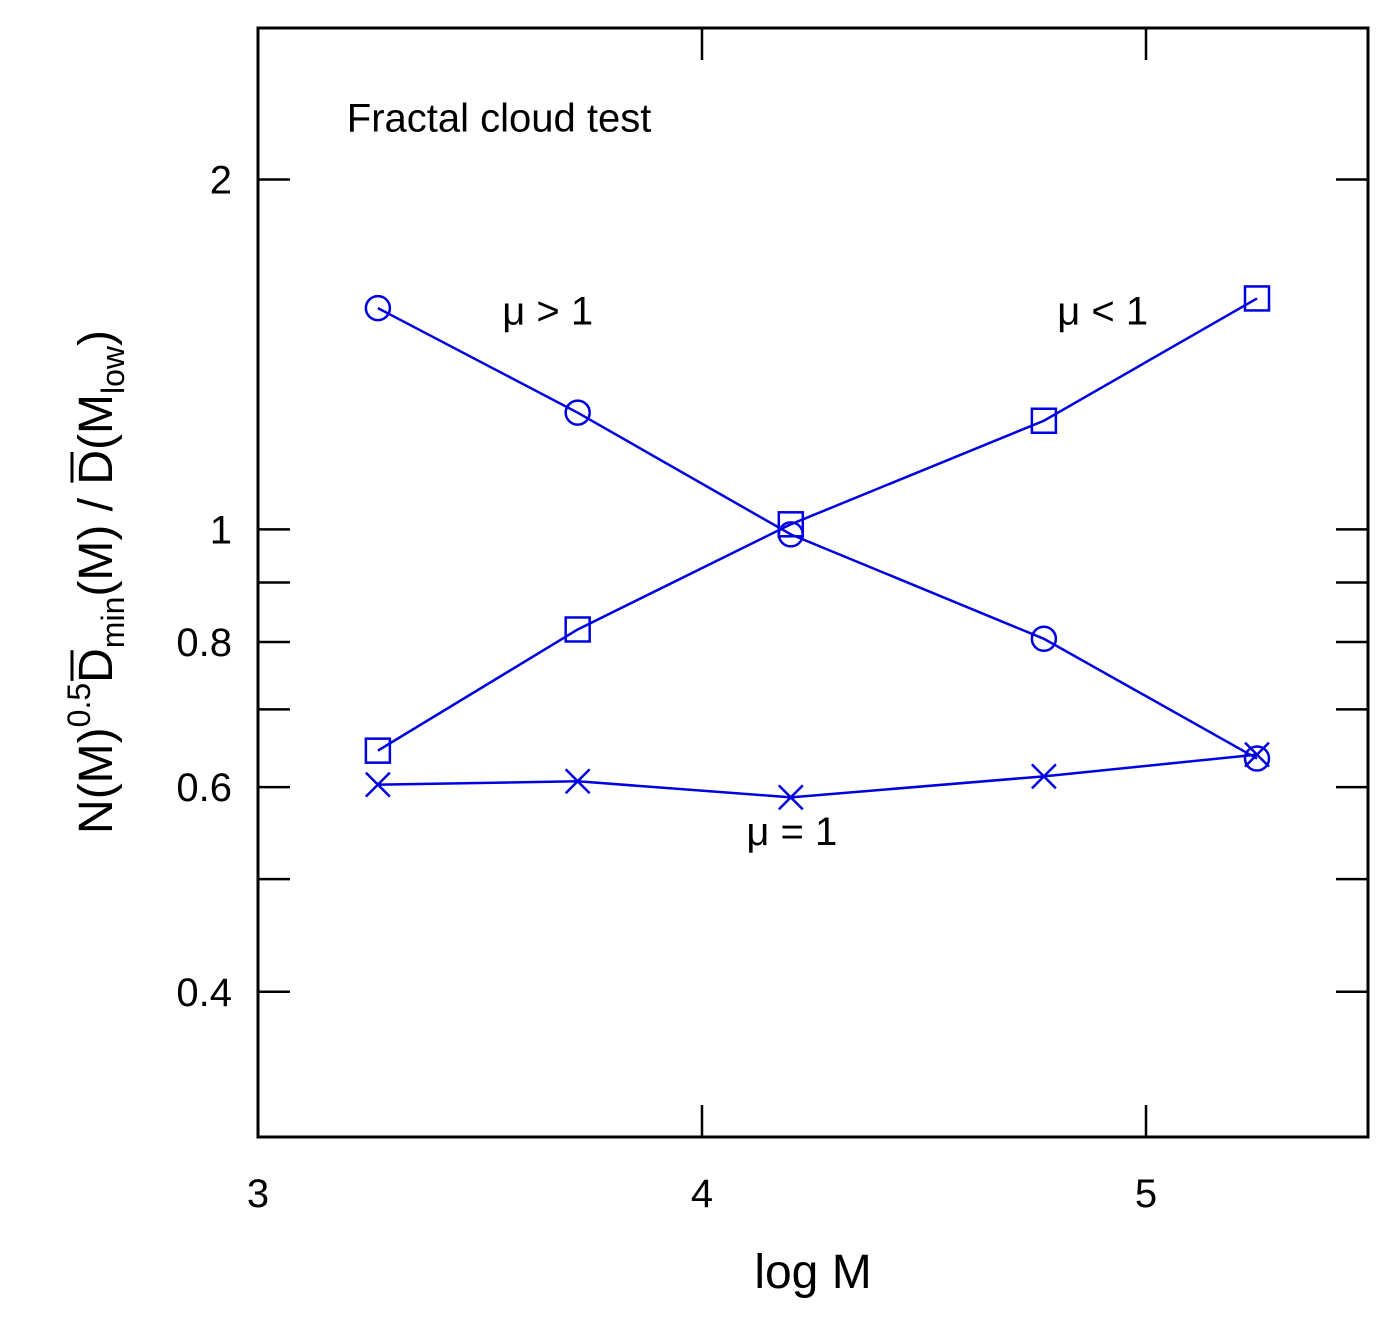 Image resolution: width=1394 pixels, height=1322 pixels. What do you see at coordinates (96, 338) in the screenshot?
I see `y-axis-title-part4: )` at bounding box center [96, 338].